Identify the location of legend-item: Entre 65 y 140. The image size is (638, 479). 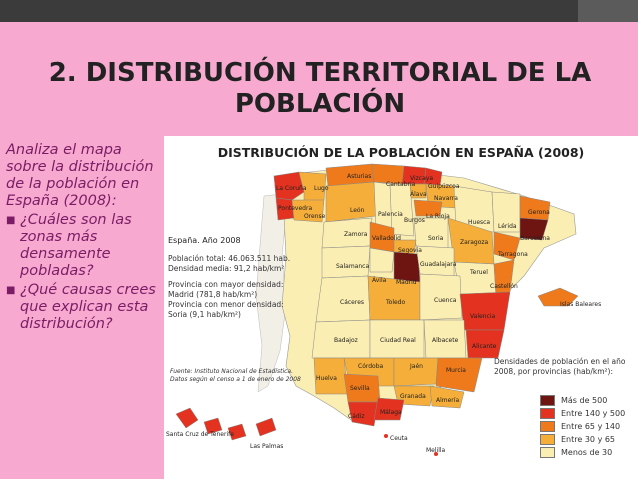
(582, 426).